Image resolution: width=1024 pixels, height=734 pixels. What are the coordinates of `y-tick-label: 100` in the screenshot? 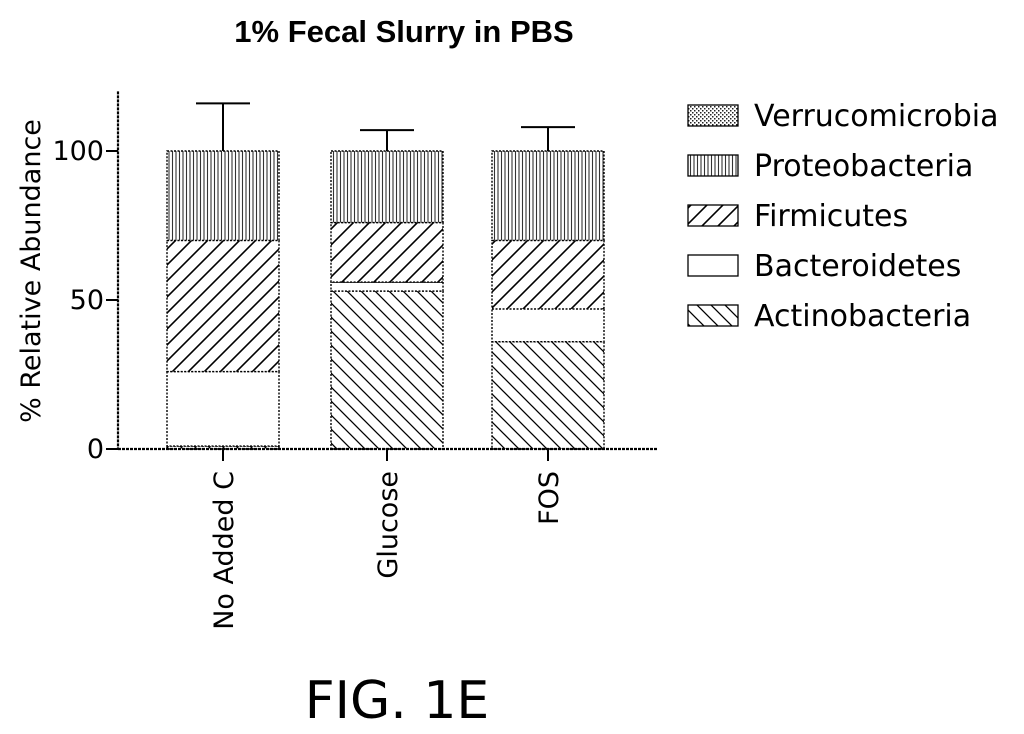 It's located at (78, 151).